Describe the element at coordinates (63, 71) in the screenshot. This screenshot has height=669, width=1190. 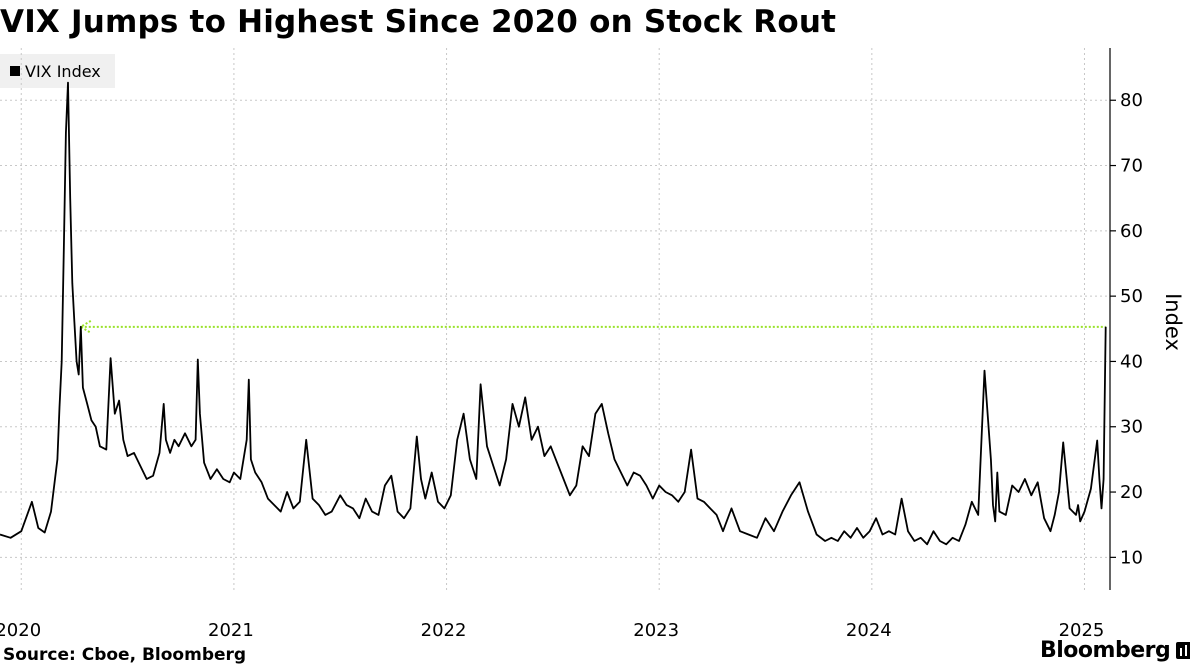
I see `legend-label: VIX Index` at that location.